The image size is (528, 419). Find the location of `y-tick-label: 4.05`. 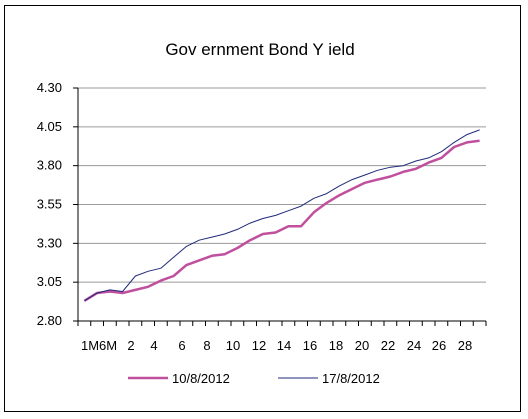

y-tick-label: 4.05 is located at coordinates (49, 126).